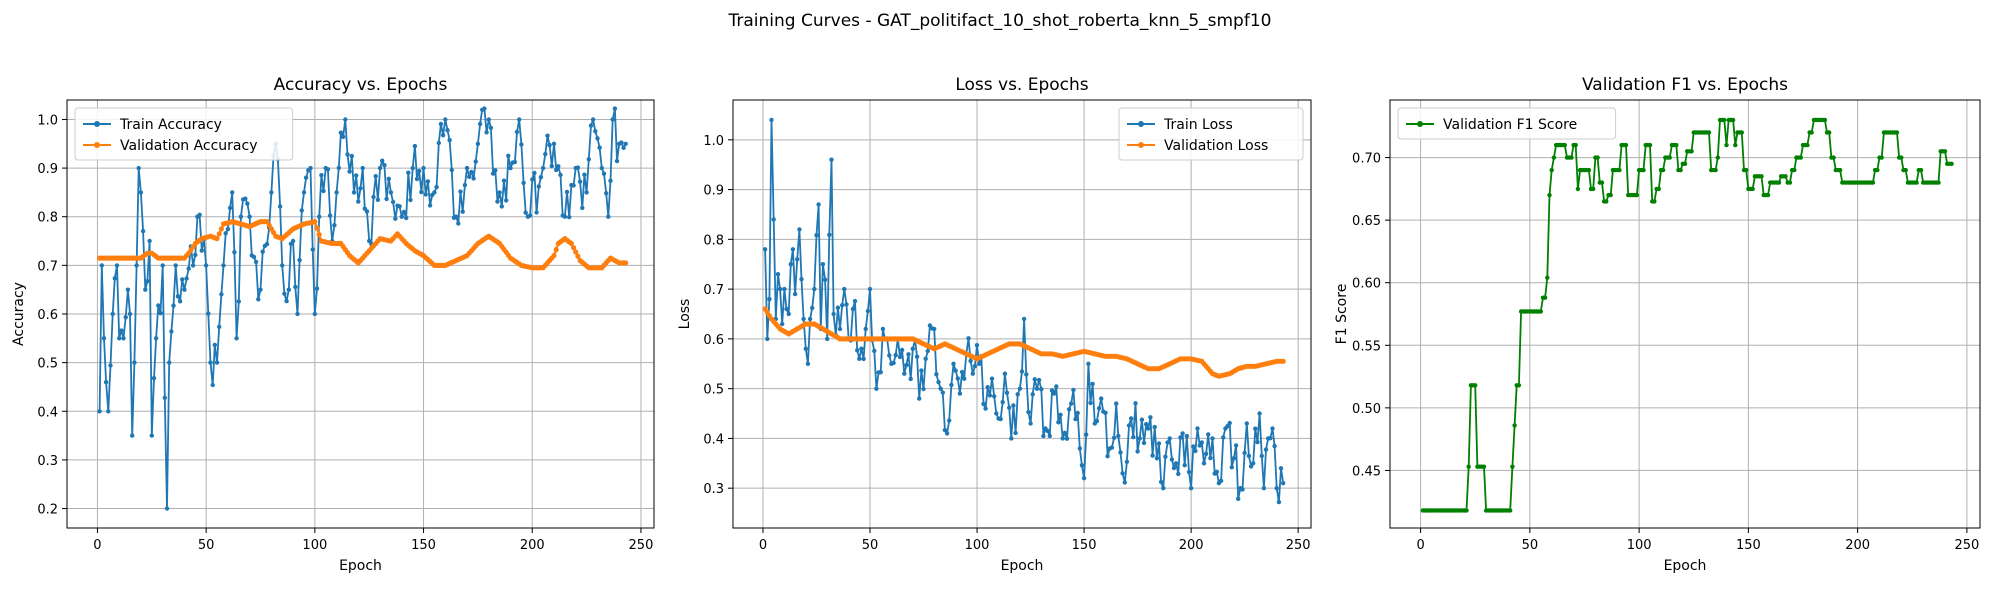 The image size is (2000, 600). Describe the element at coordinates (19, 314) in the screenshot. I see `y-axis-label: Accuracy` at that location.